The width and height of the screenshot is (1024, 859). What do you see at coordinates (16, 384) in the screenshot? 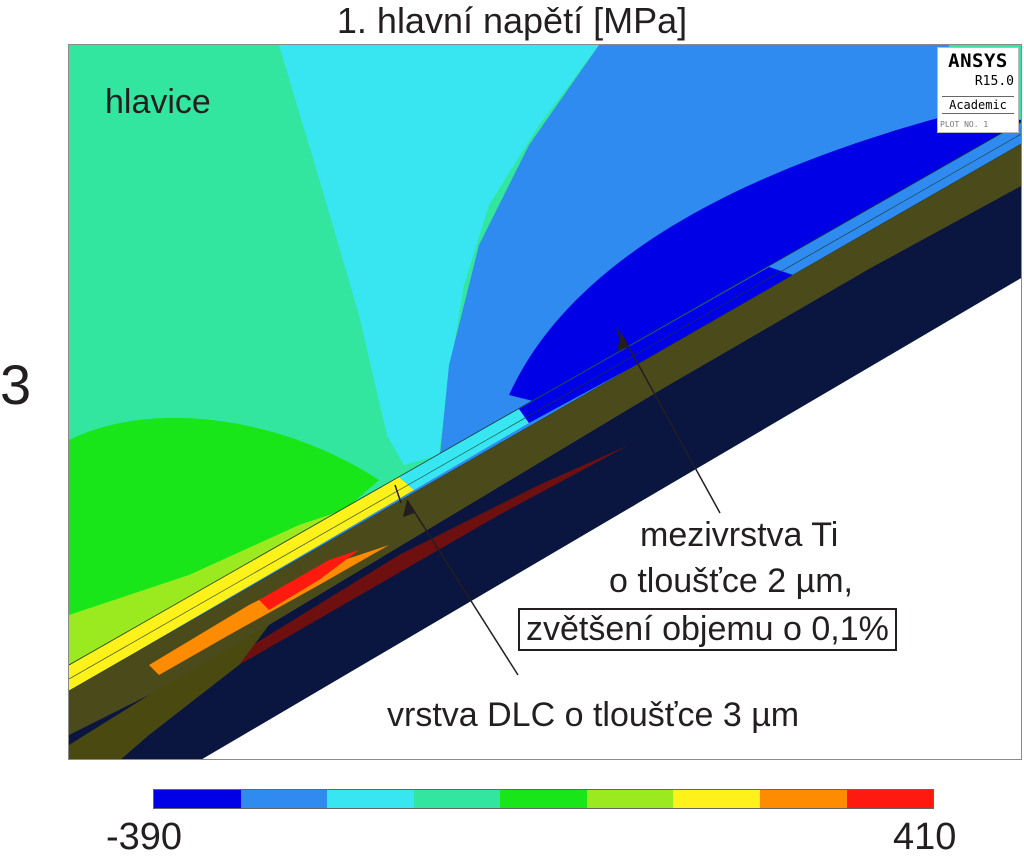
I see `panel-number: 3` at bounding box center [16, 384].